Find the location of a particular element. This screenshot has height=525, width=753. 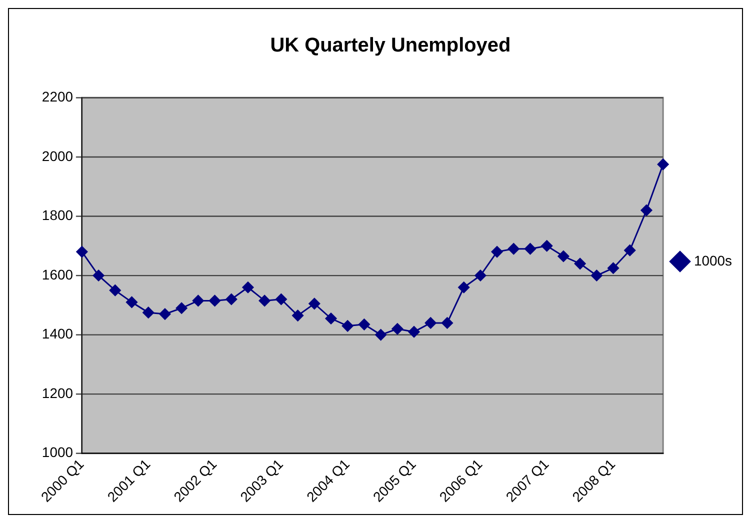

y-tick-label: 1800 is located at coordinates (58, 215).